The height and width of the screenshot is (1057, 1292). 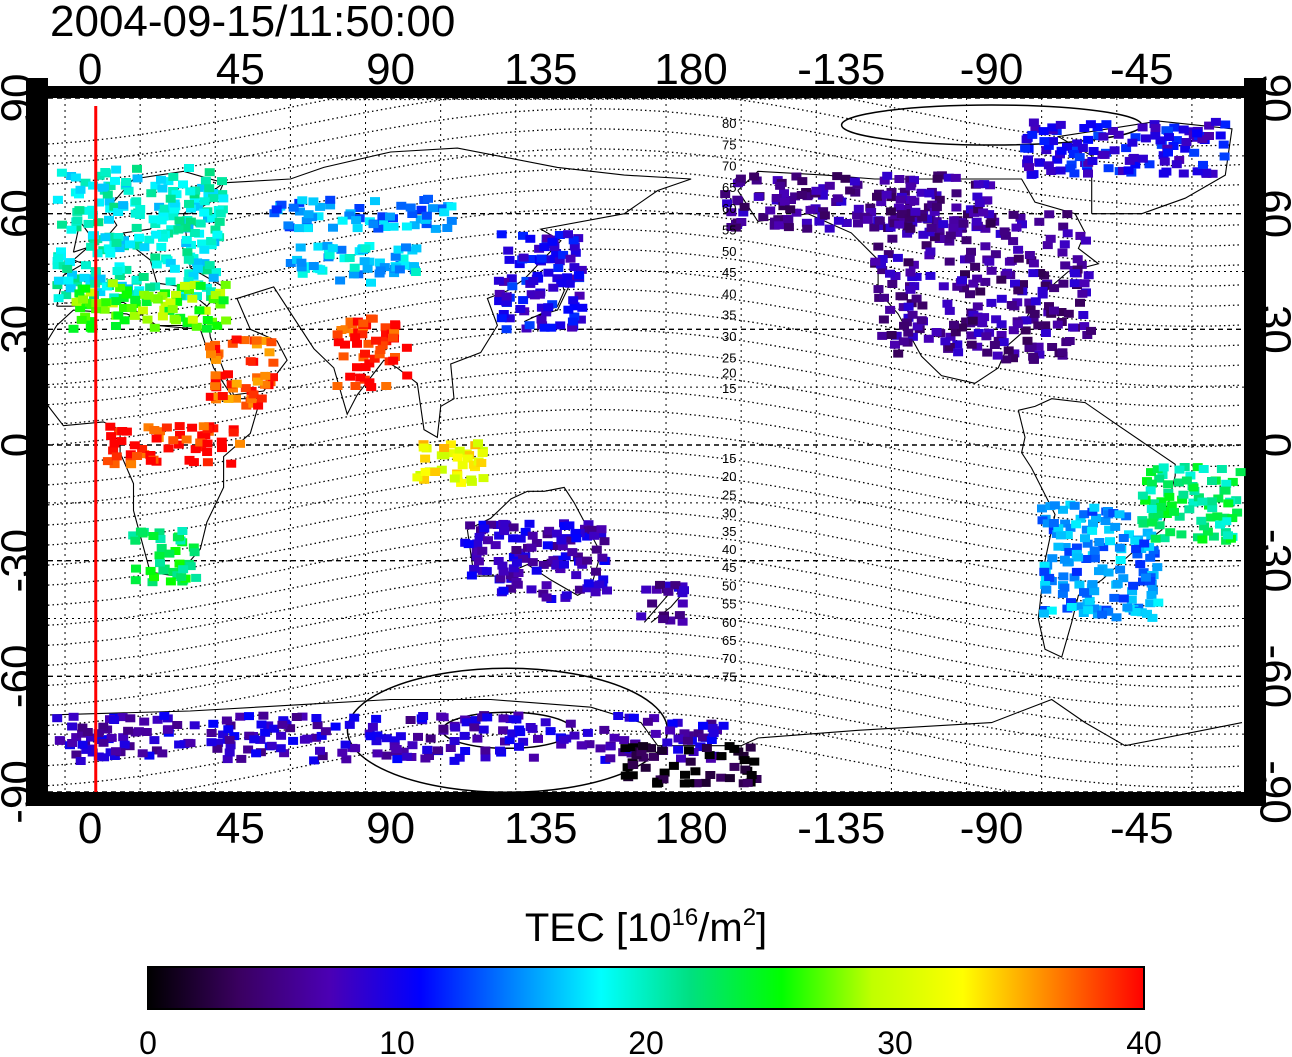 What do you see at coordinates (729, 494) in the screenshot?
I see `contour-label: 25` at bounding box center [729, 494].